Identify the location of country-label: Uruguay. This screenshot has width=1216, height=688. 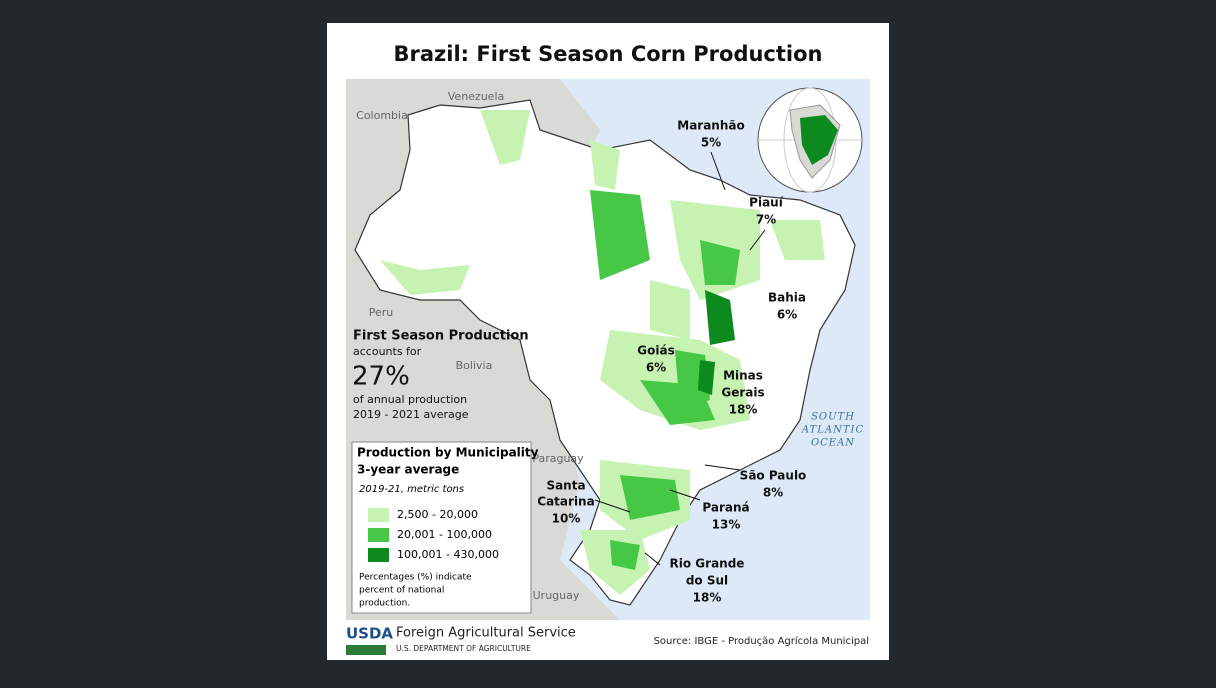
(556, 595).